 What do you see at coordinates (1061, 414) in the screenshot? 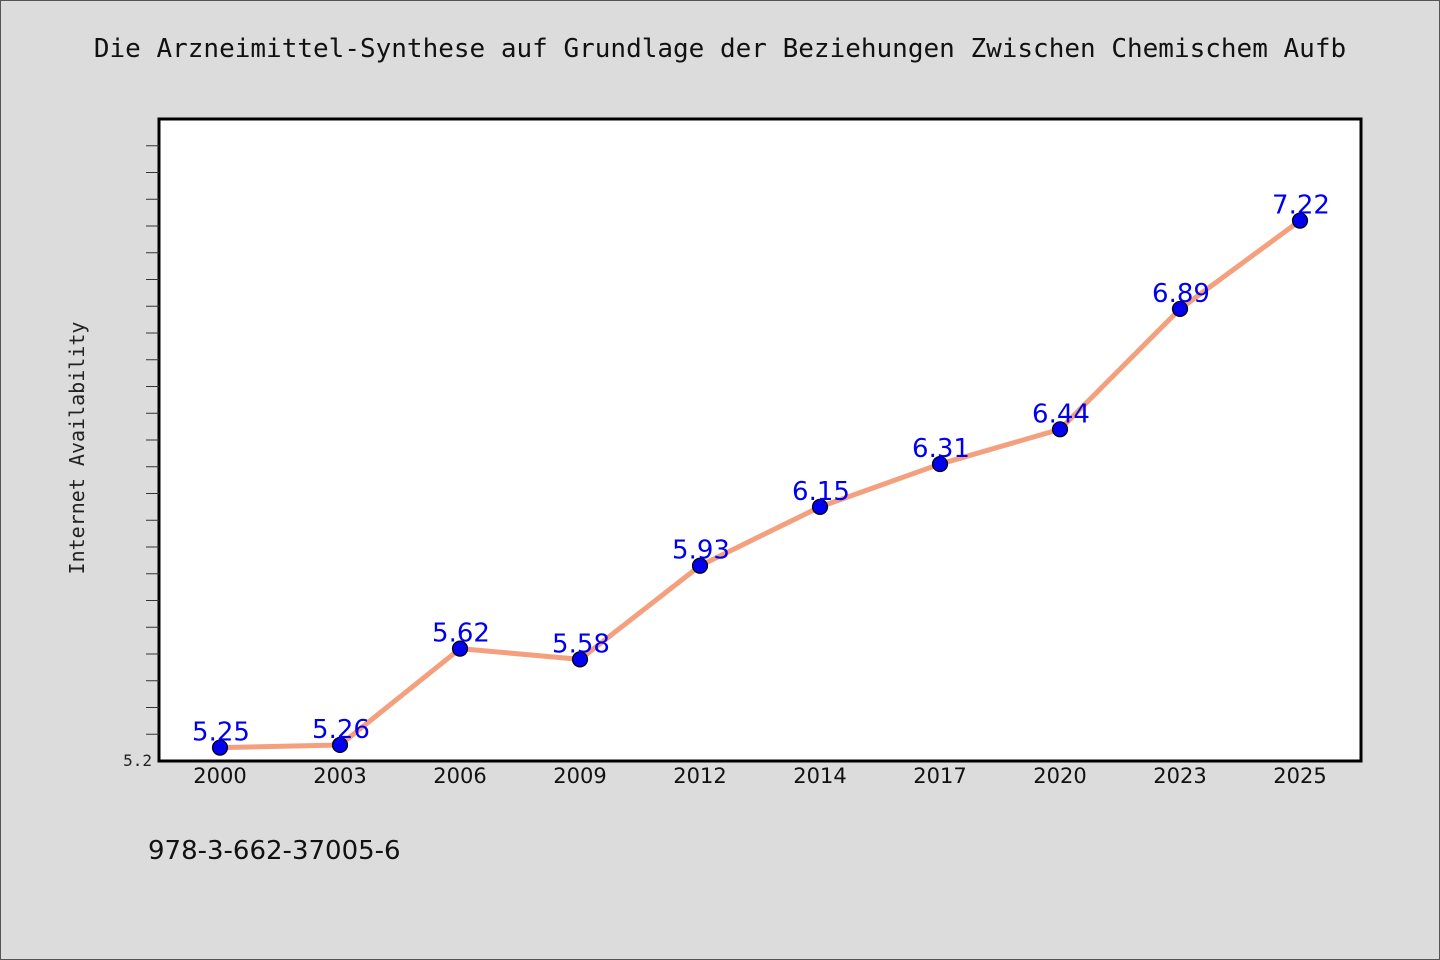
I see `data-label: 6.44` at bounding box center [1061, 414].